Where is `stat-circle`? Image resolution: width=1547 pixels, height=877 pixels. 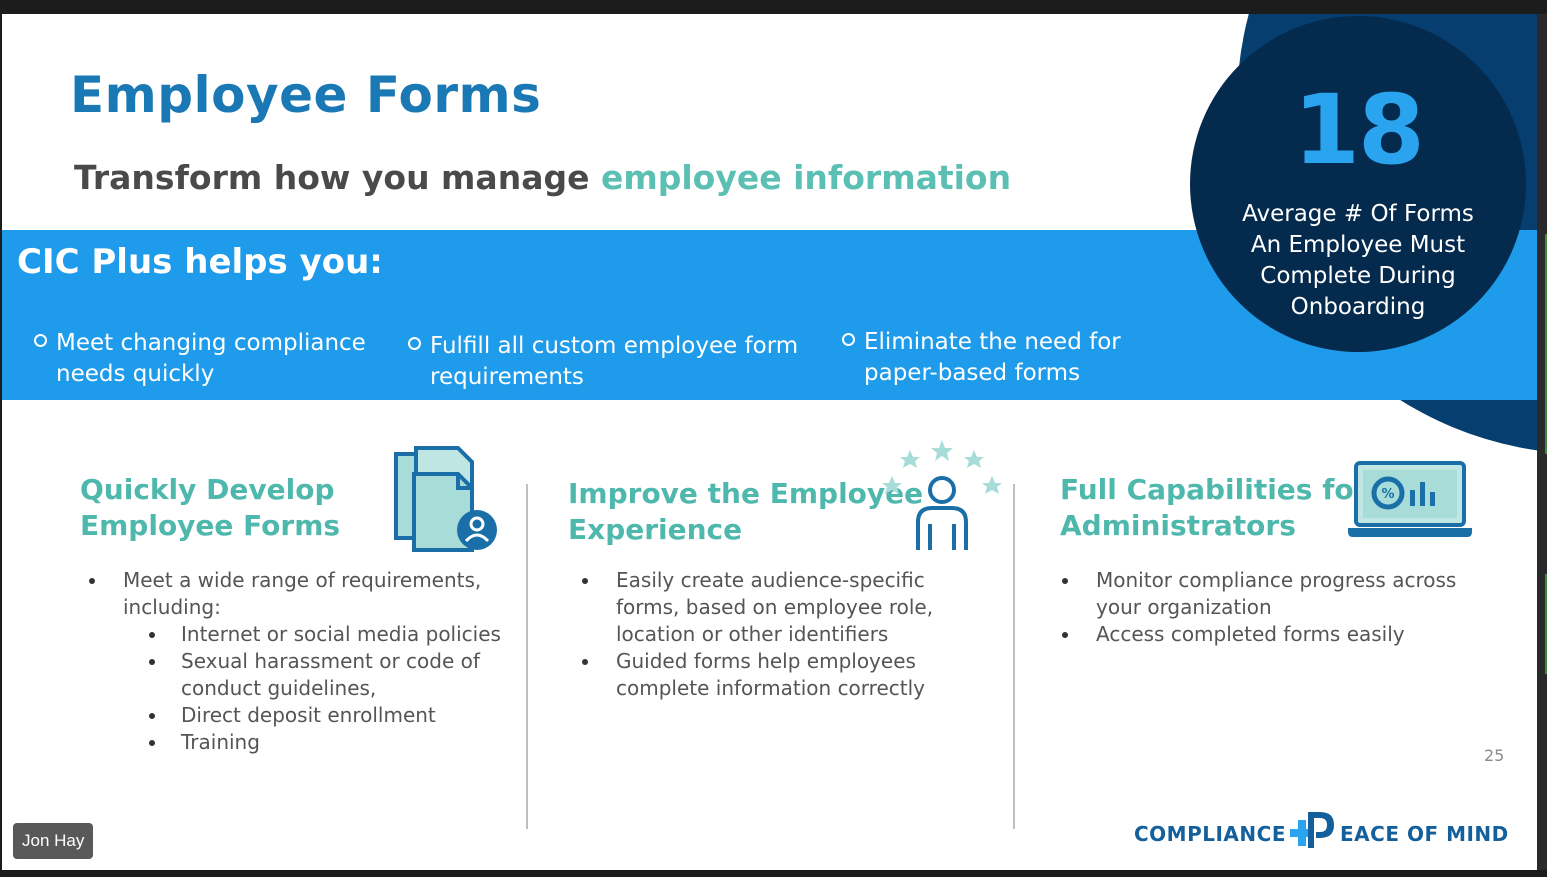 stat-circle is located at coordinates (1358, 184).